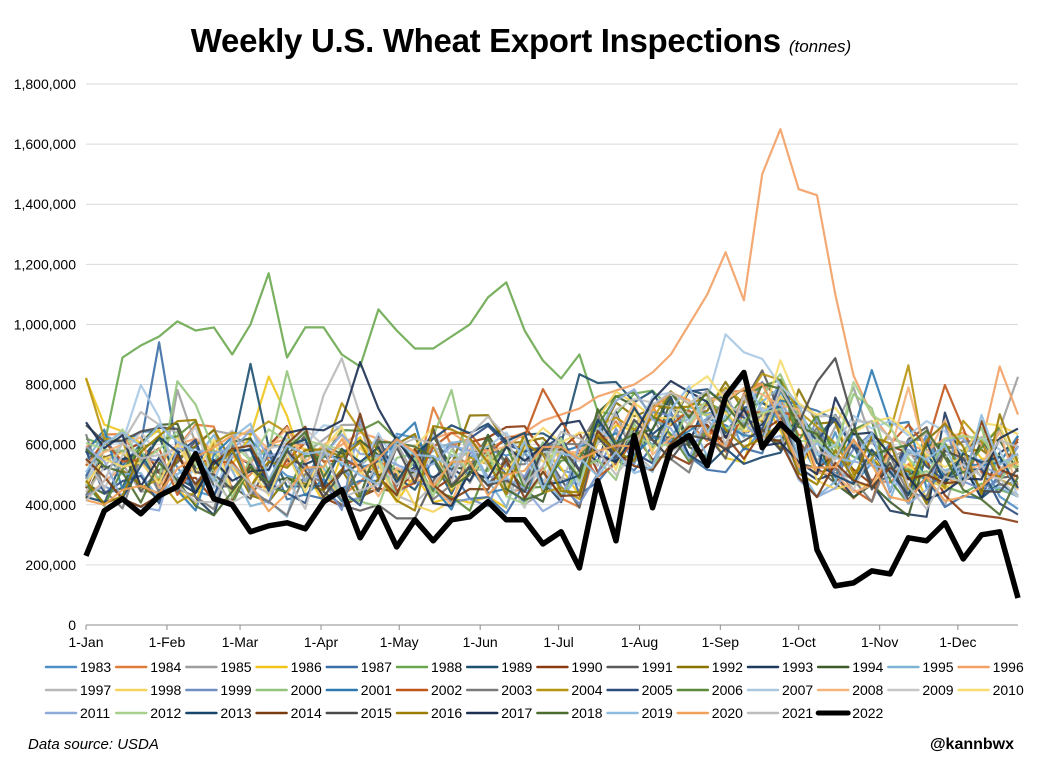  Describe the element at coordinates (727, 713) in the screenshot. I see `legend-label-2020: 2020` at that location.